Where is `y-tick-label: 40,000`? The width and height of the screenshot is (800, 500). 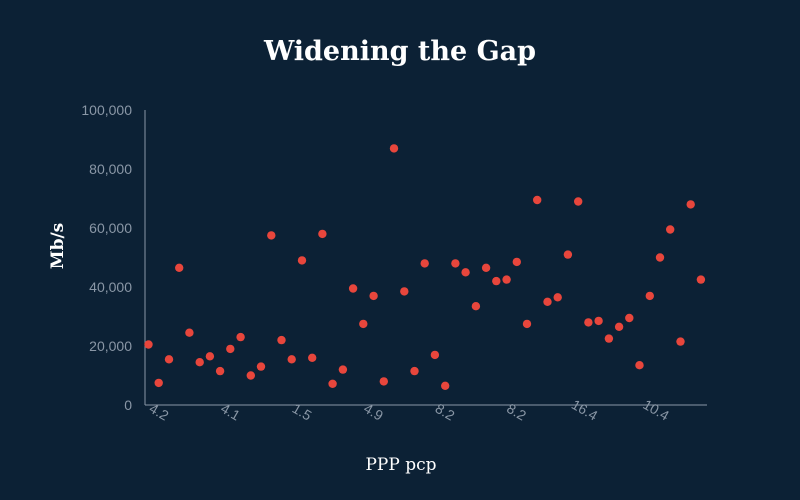
y-tick-label: 40,000 is located at coordinates (110, 287).